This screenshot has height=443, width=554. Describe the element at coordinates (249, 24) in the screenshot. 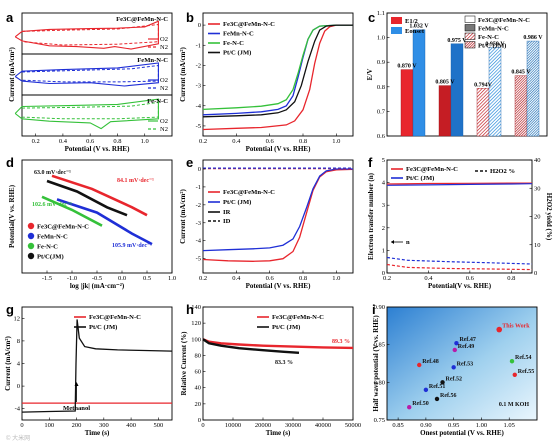

I see `b-Fe3C@FeMn-N-C-legend-label: Fe3C@FeMn-N-C` at that location.